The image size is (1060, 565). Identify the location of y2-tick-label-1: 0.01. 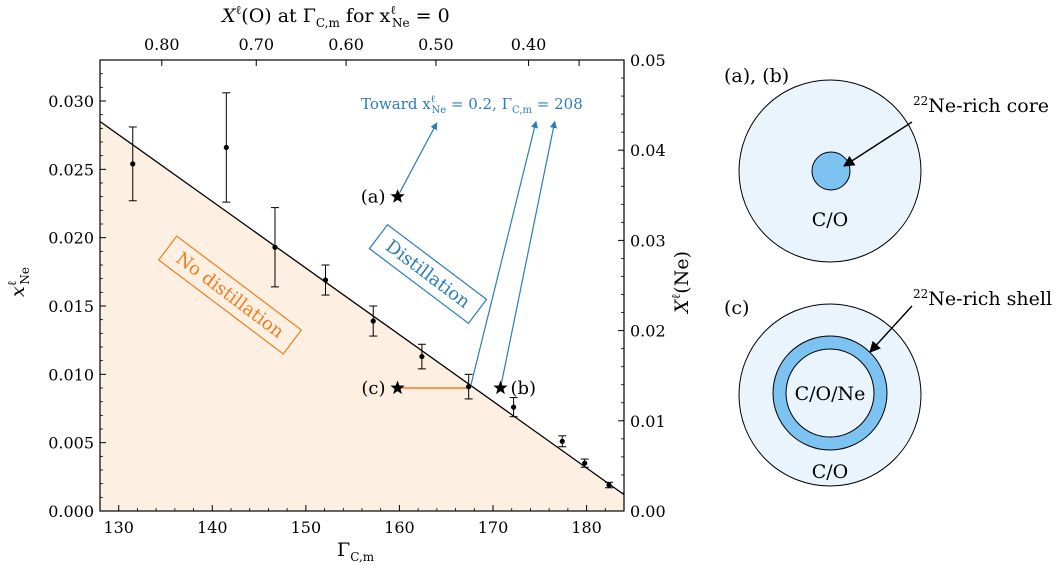
(648, 421).